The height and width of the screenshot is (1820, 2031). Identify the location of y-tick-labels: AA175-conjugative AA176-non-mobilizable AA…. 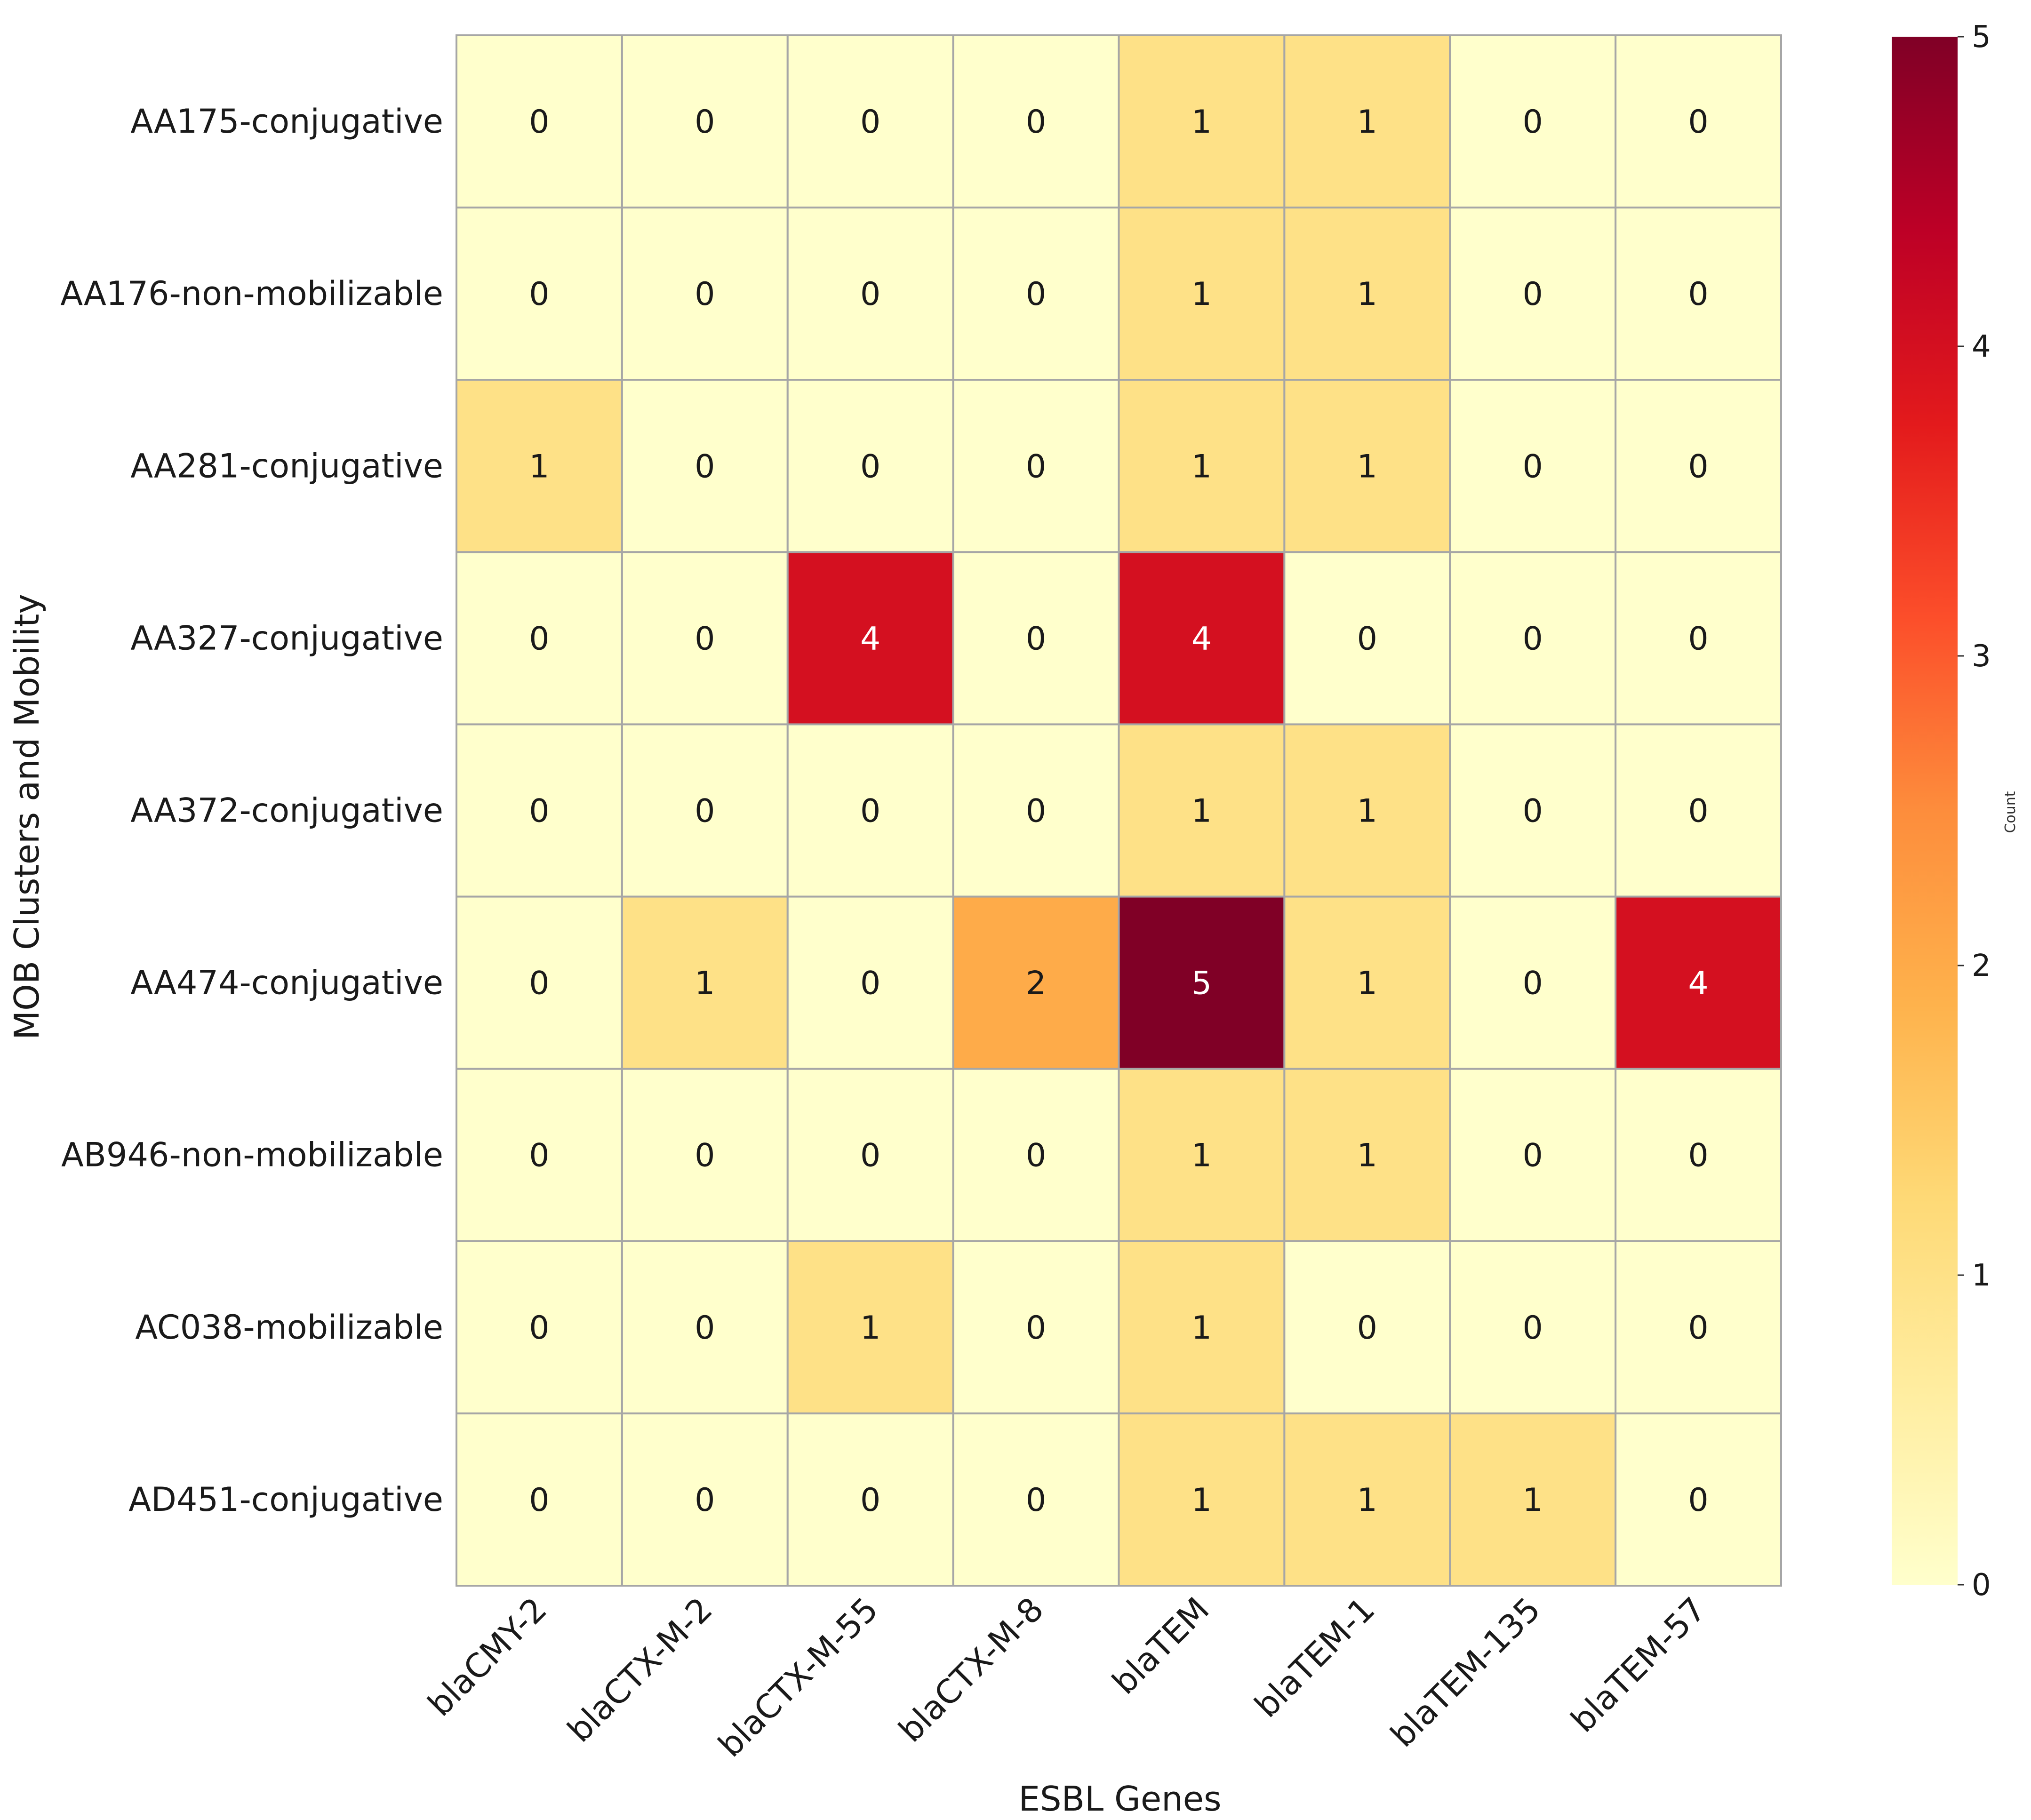
(252, 810).